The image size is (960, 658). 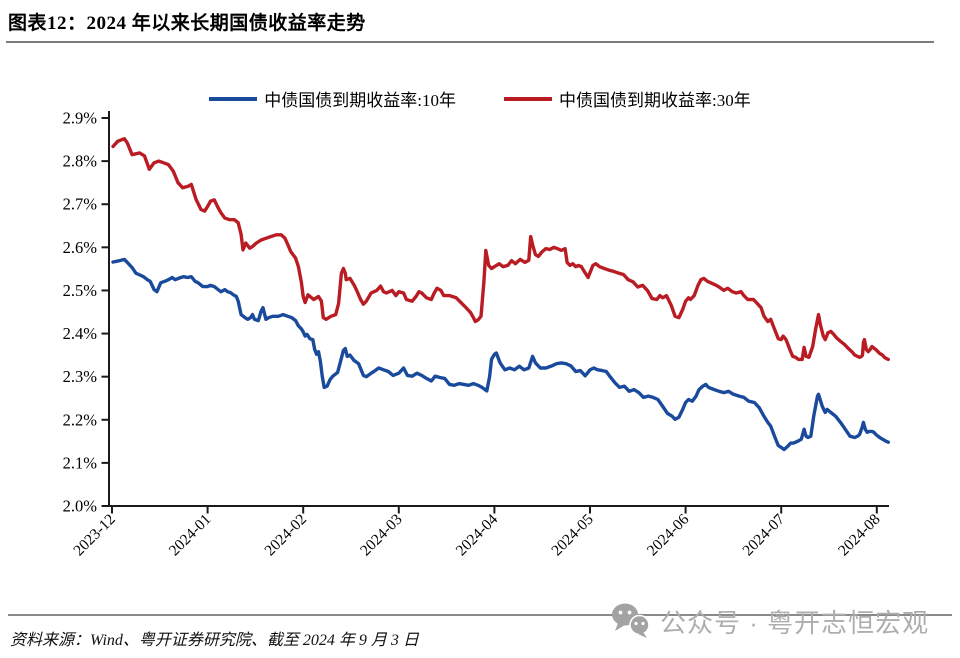 What do you see at coordinates (668, 535) in the screenshot?
I see `x-tick-label: 2024-06` at bounding box center [668, 535].